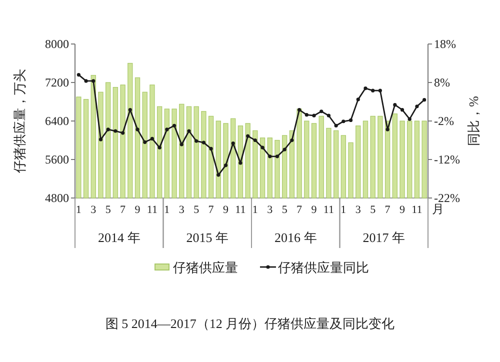 Image resolution: width=500 pixels, height=362 pixels. What do you see at coordinates (57, 159) in the screenshot?
I see `y-tick-label: 5600` at bounding box center [57, 159].